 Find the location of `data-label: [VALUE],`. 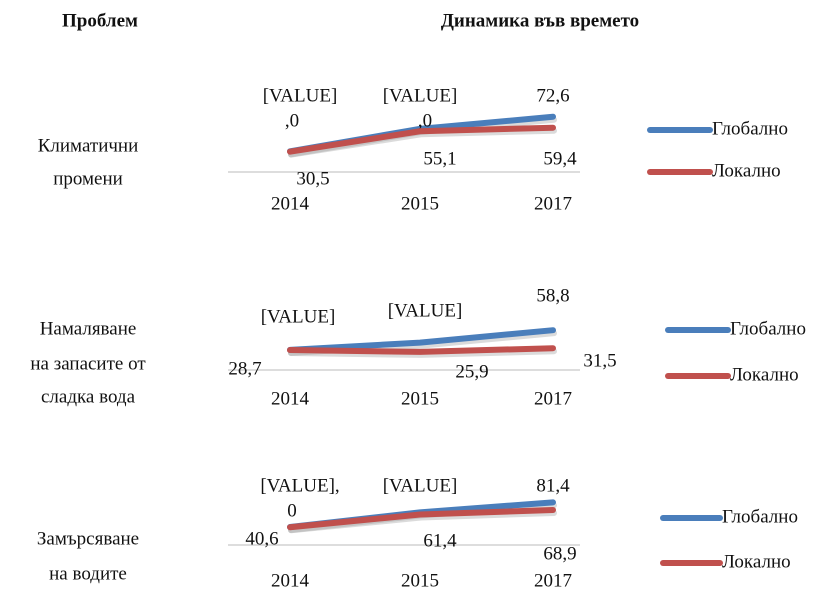

data-label: [VALUE], is located at coordinates (299, 485).